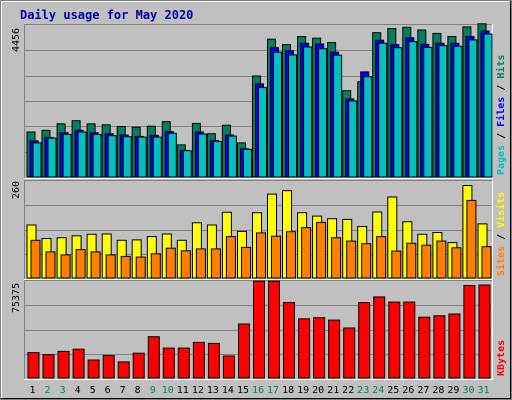  I want to click on bar-sites-day-14: Sites 14: 111, so click(230, 257).